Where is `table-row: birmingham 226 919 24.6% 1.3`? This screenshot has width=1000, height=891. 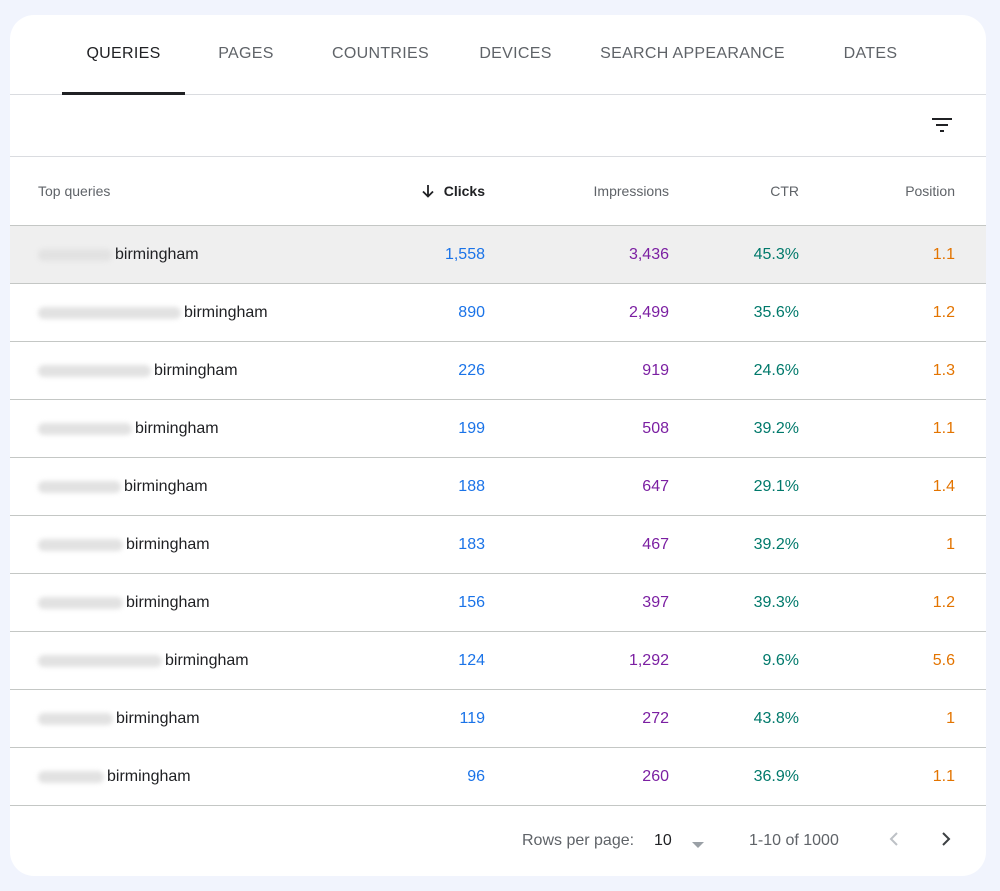 table-row: birmingham 226 919 24.6% 1.3 is located at coordinates (498, 371).